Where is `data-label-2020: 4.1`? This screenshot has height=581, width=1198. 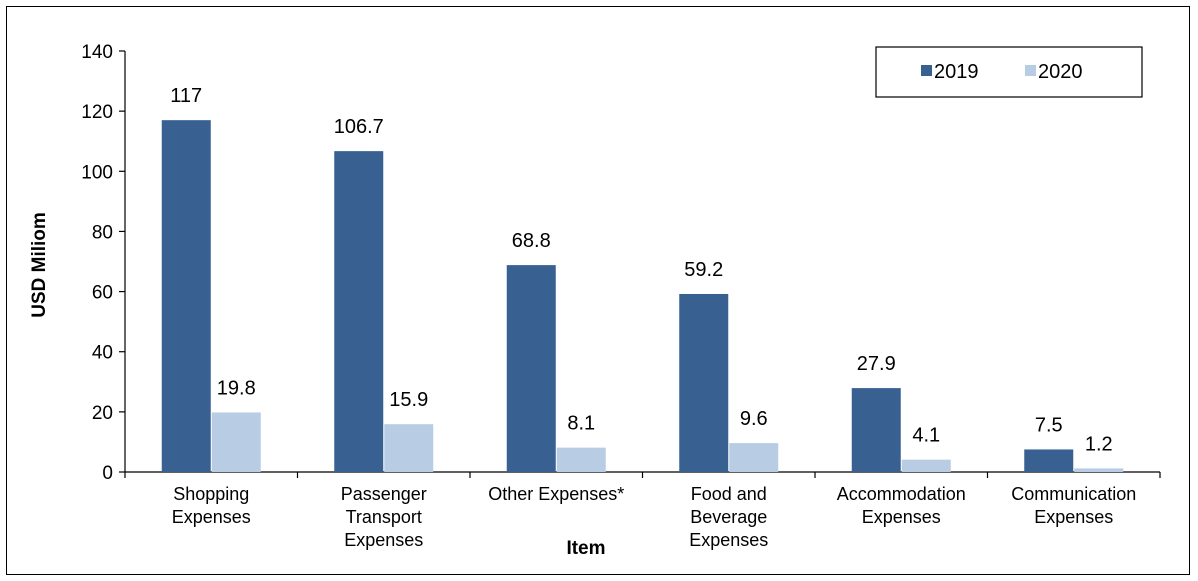 data-label-2020: 4.1 is located at coordinates (926, 436).